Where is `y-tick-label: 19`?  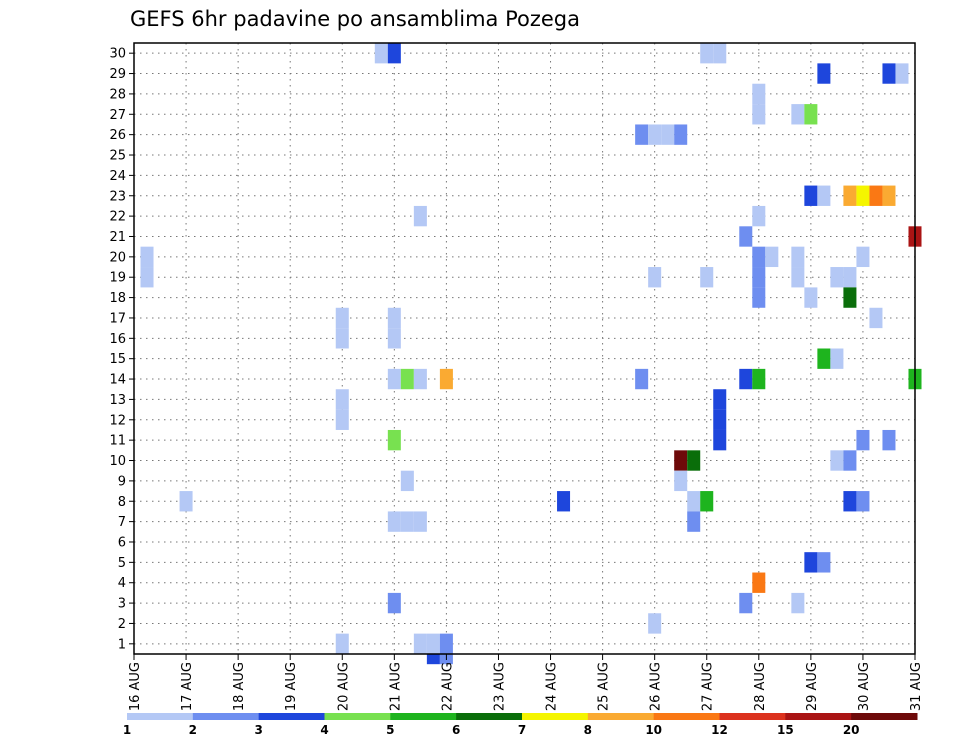 y-tick-label: 19 is located at coordinates (117, 278).